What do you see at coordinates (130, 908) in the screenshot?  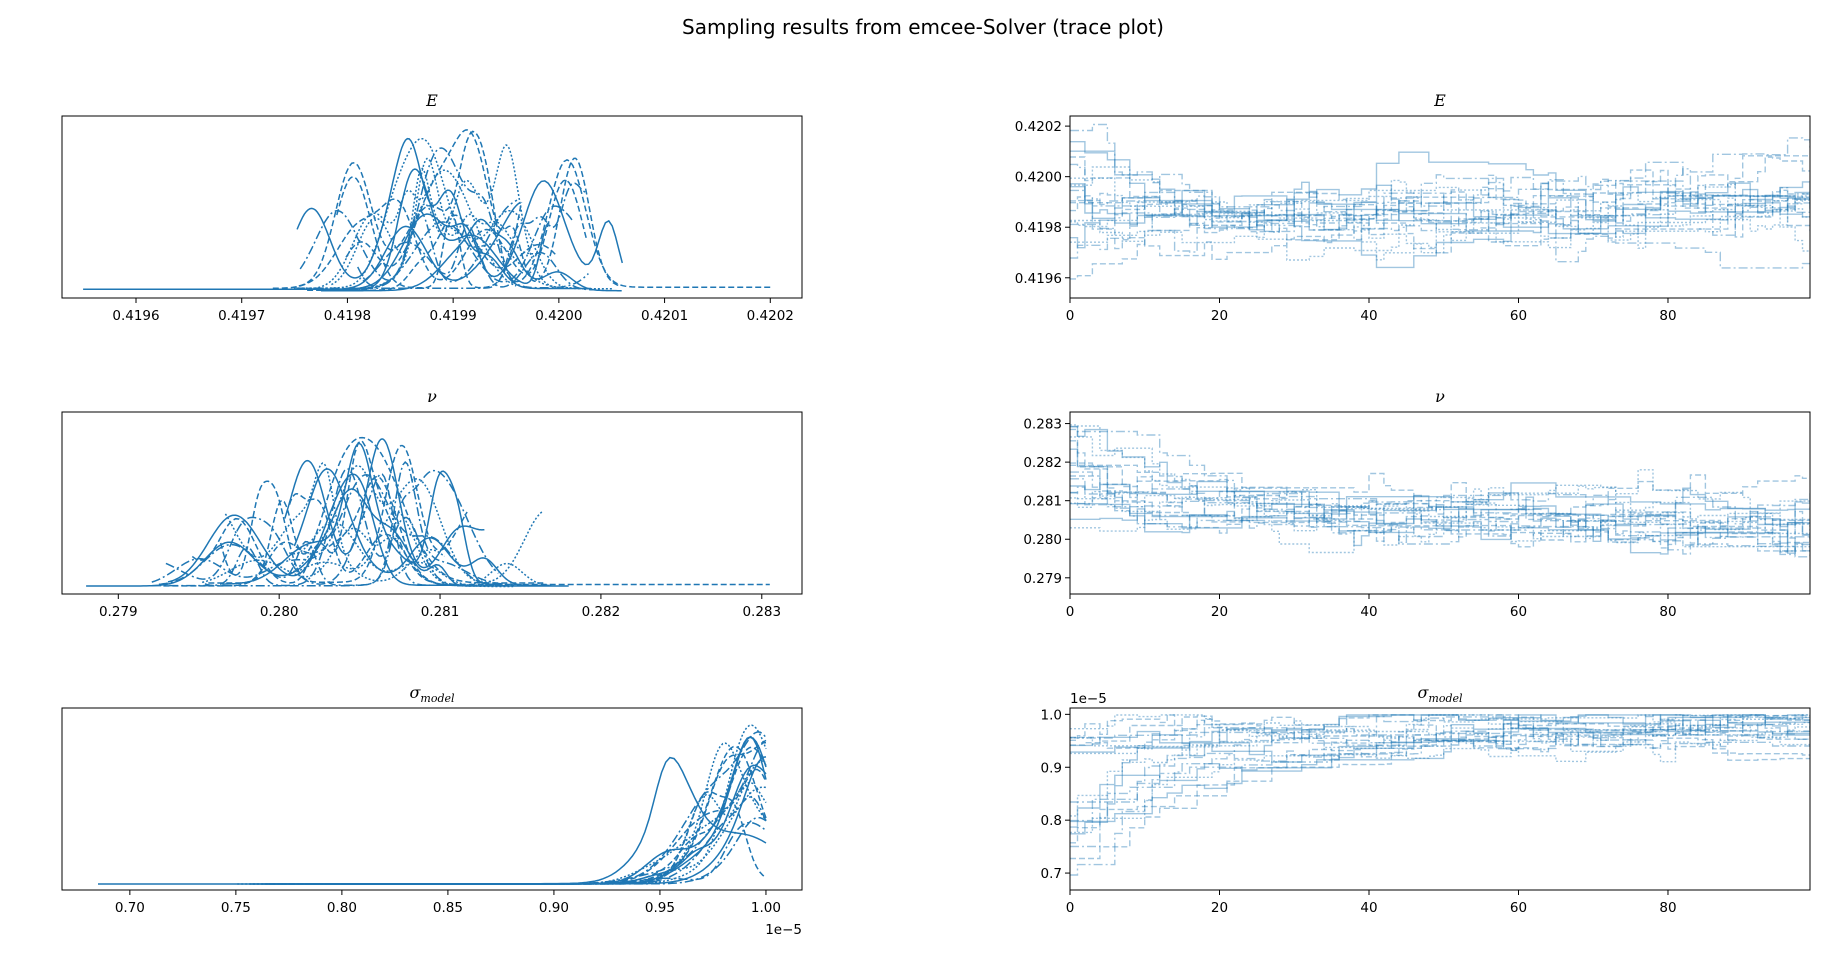 I see `x-tick-label: 0.70` at bounding box center [130, 908].